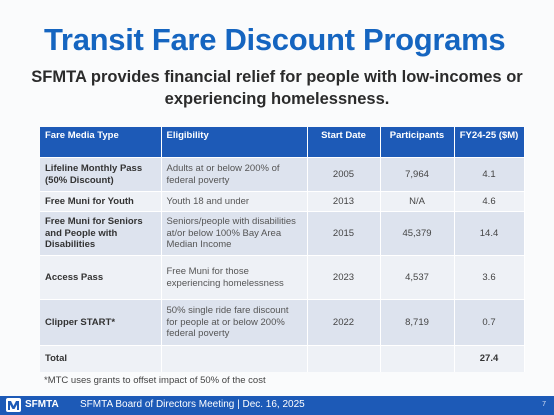 This screenshot has height=415, width=554. Describe the element at coordinates (544, 404) in the screenshot. I see `page-number: 7` at that location.